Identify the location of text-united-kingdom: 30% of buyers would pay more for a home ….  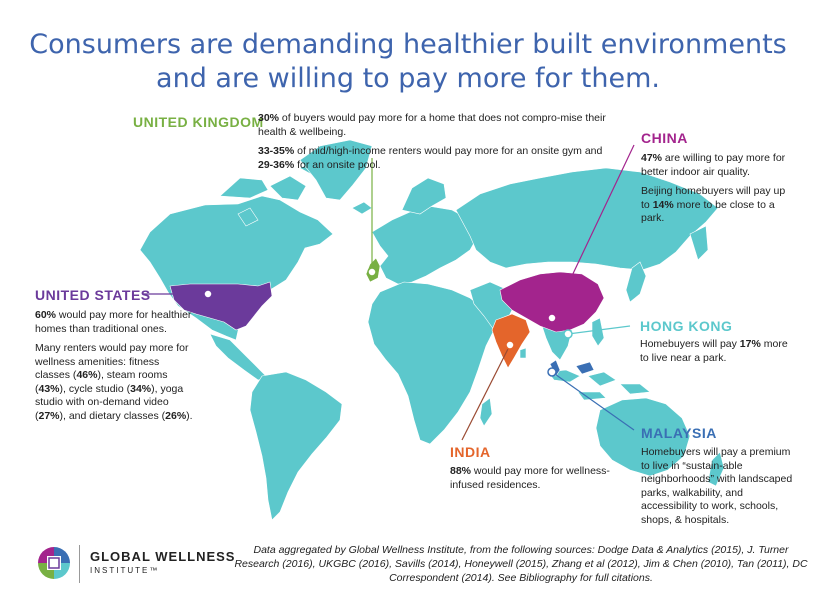
(432, 141).